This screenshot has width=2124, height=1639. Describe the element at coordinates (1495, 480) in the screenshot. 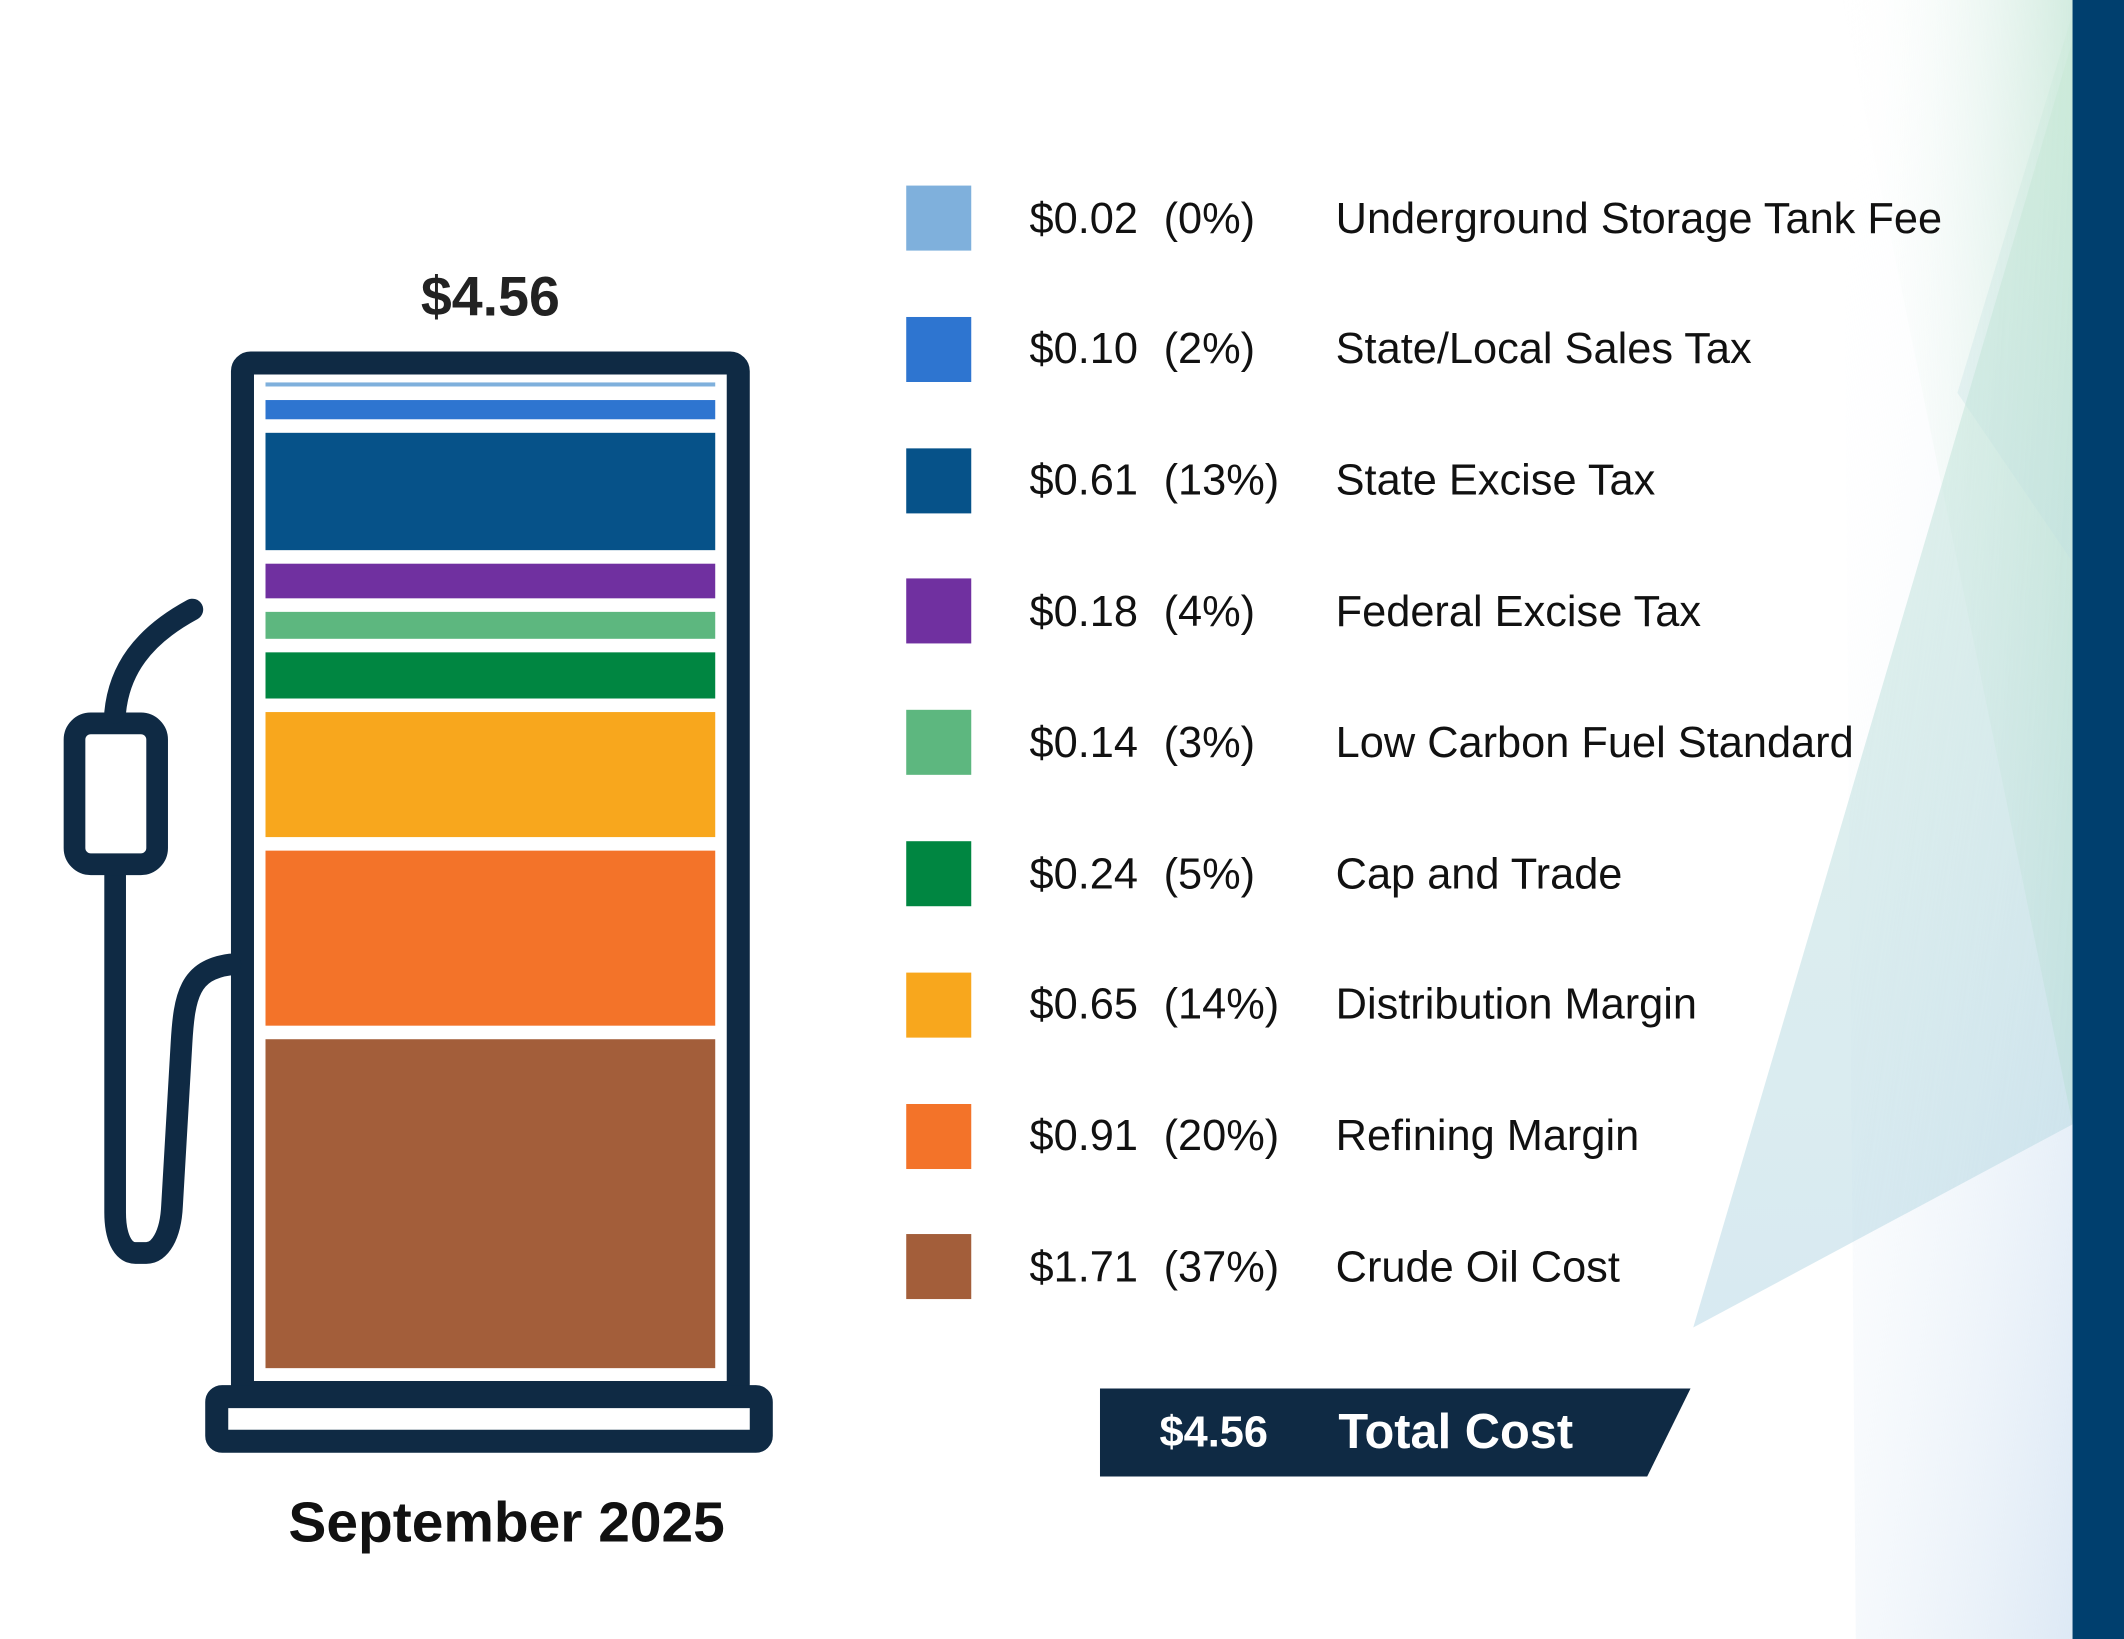

I see `legend-label: State Excise Tax` at that location.